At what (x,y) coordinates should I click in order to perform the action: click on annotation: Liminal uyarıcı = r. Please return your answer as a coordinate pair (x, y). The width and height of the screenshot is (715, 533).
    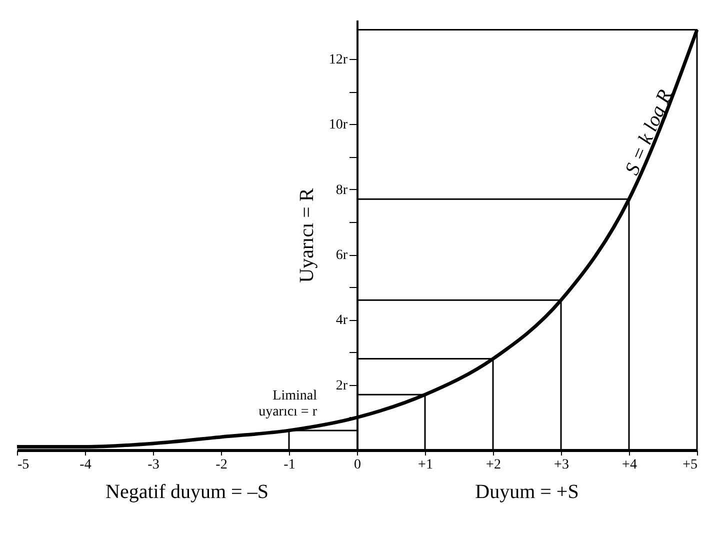
    Looking at the image, I should click on (288, 404).